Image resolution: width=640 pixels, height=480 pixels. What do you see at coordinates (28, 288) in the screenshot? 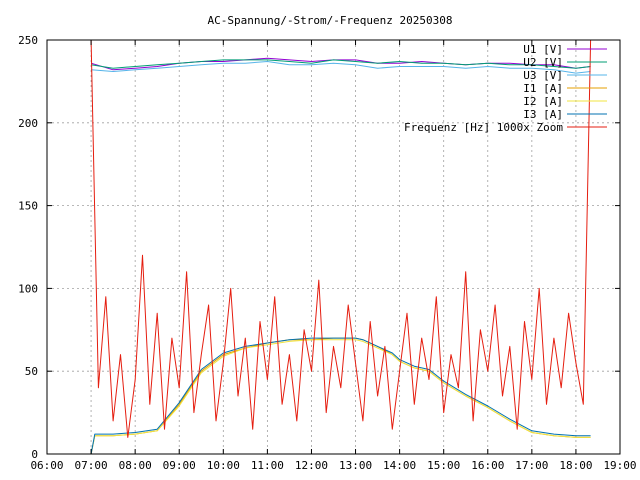
I see `y-tick-label: 100` at bounding box center [28, 288].